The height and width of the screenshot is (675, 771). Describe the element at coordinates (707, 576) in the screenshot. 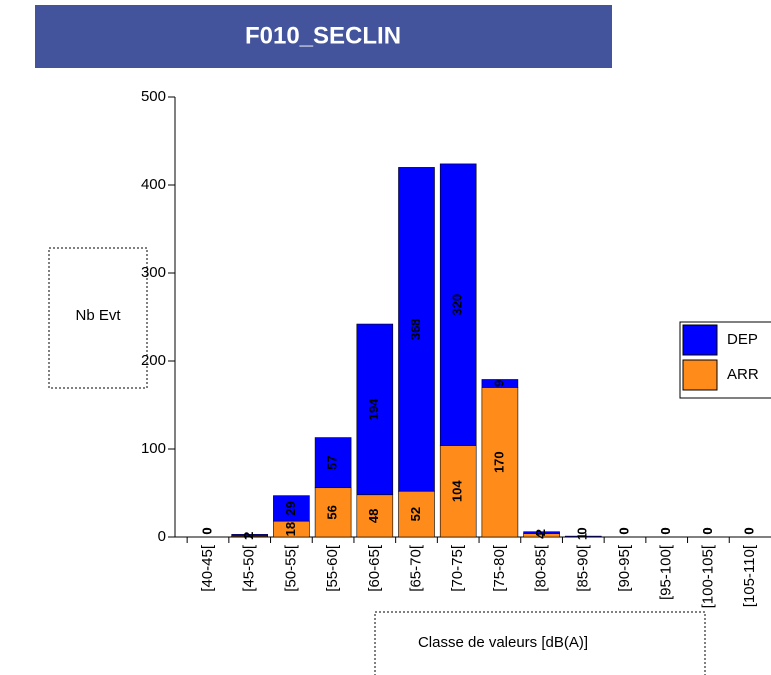

I see `x-tick-label: [100-105[` at that location.